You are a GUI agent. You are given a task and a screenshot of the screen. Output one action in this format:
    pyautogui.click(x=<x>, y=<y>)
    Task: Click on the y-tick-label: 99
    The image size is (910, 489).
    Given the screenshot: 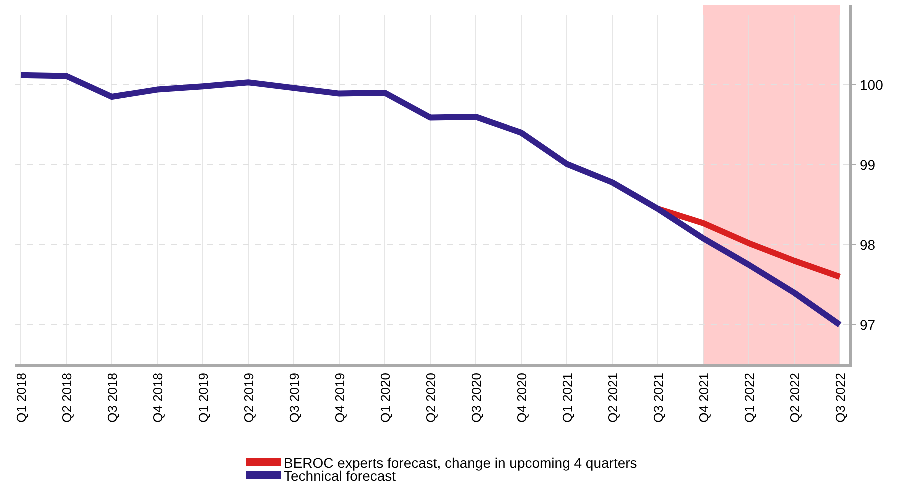 What is the action you would take?
    pyautogui.click(x=868, y=164)
    